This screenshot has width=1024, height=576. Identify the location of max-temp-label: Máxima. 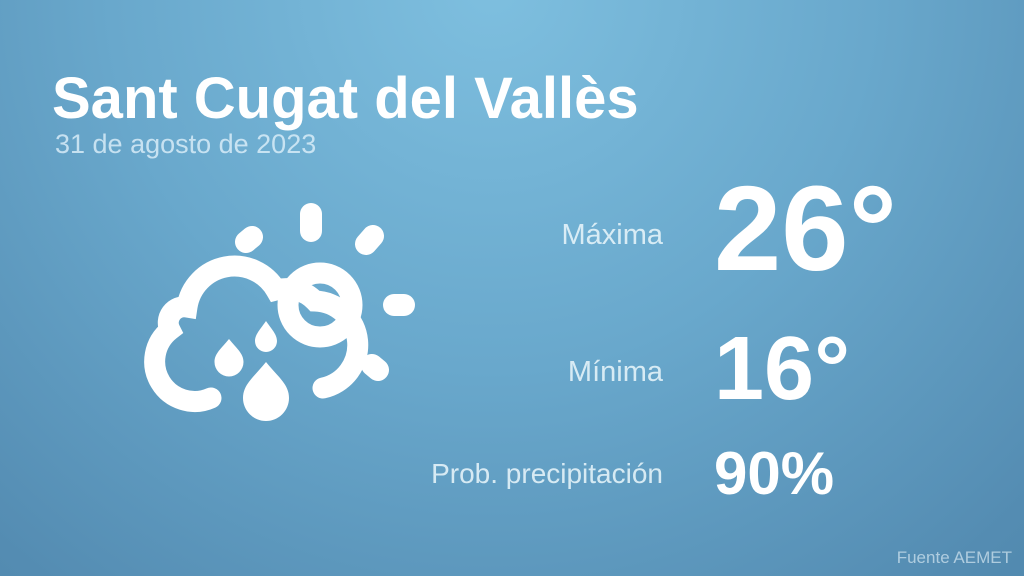
(612, 235).